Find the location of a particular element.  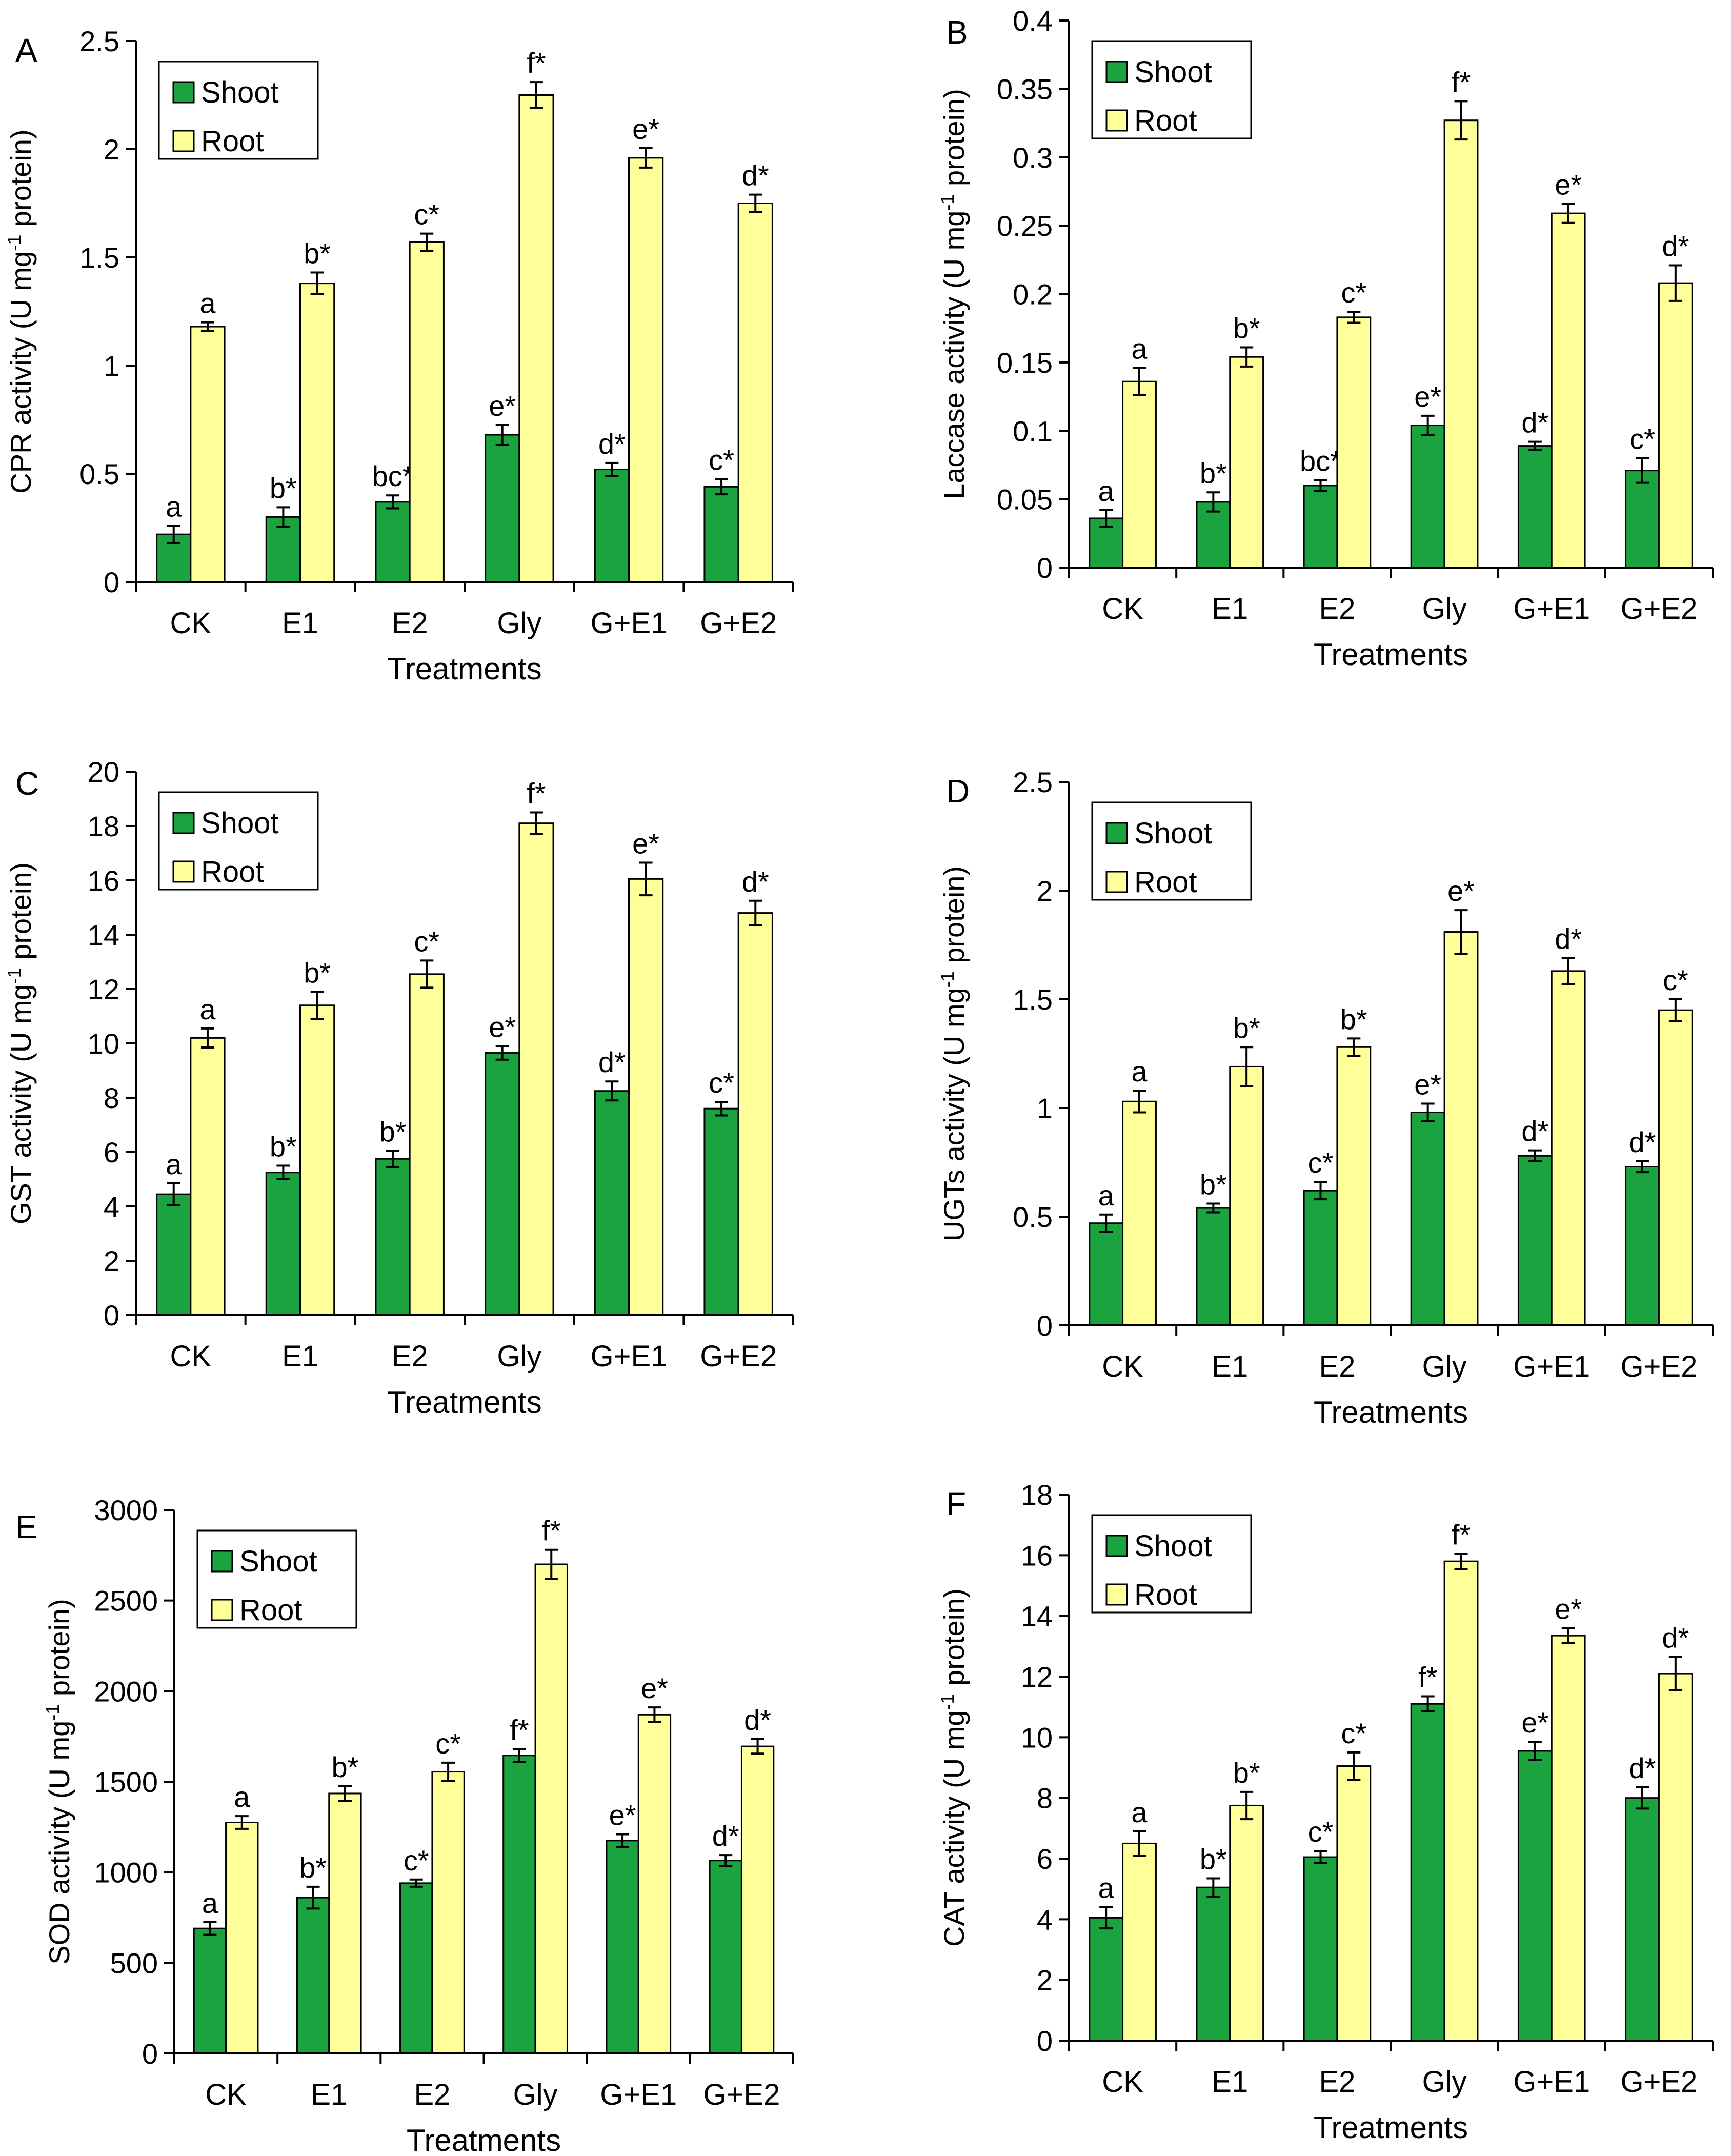

significance-label-shoot: c* is located at coordinates (1321, 1832).